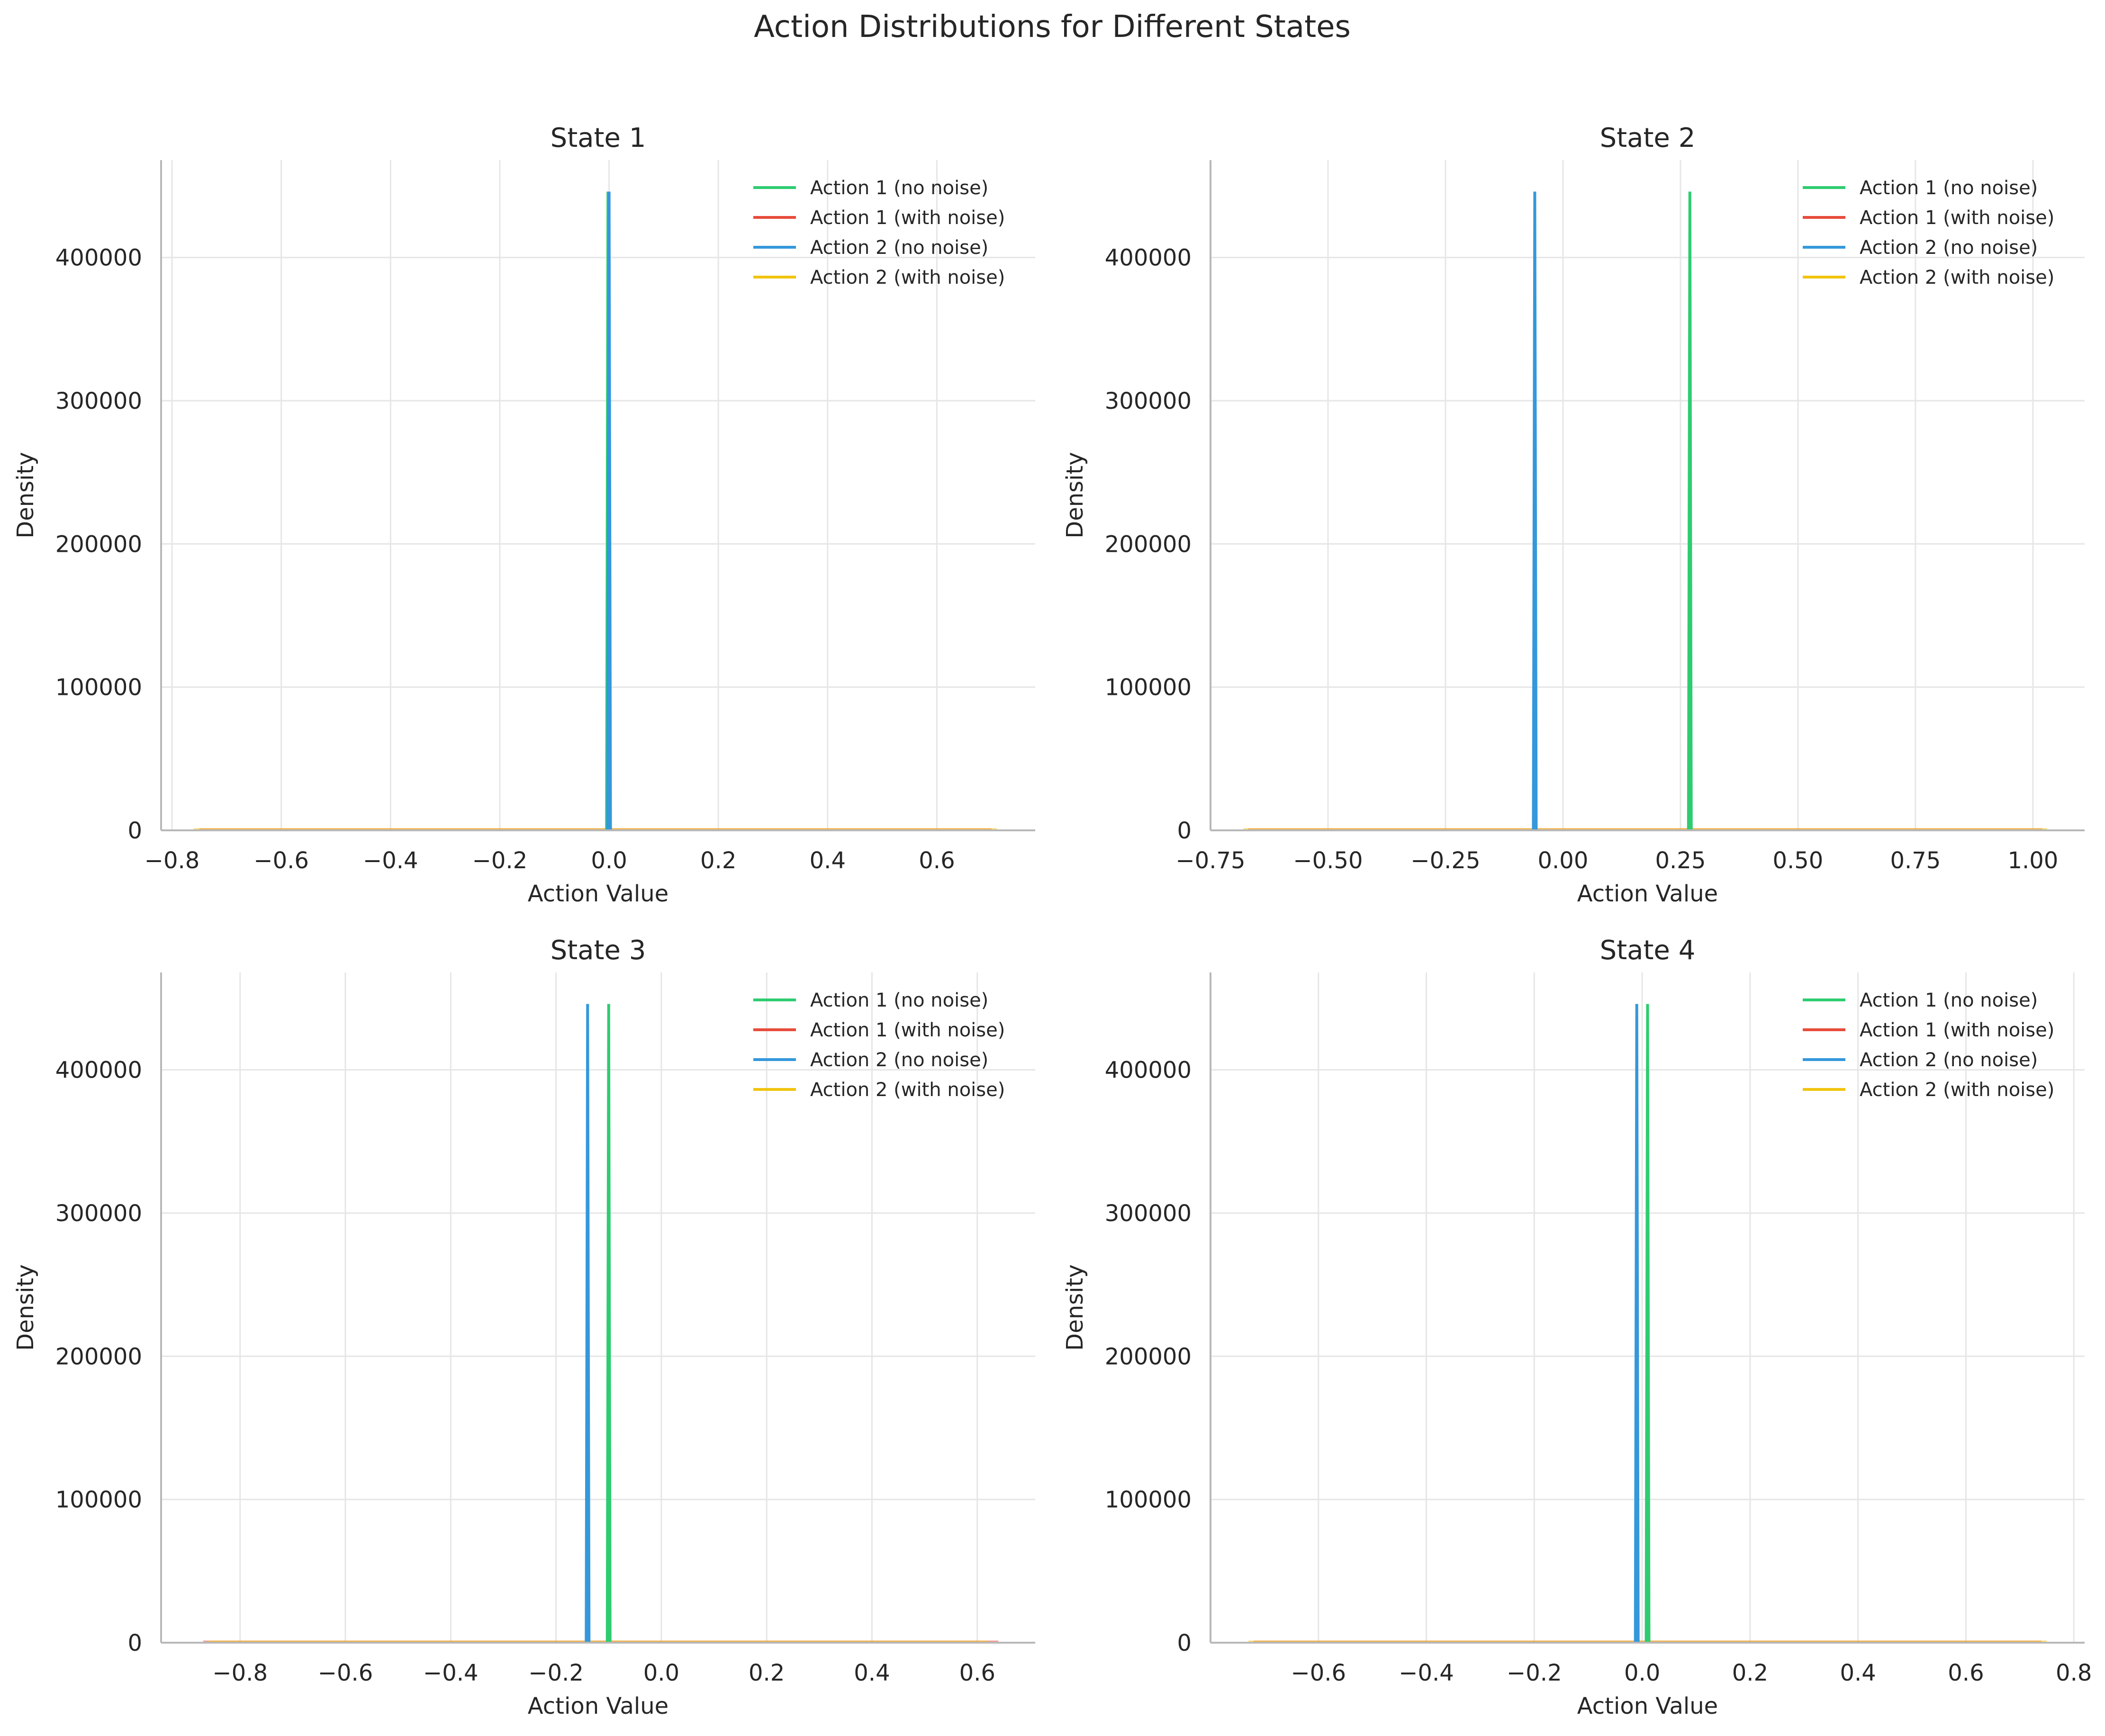  What do you see at coordinates (2032, 860) in the screenshot?
I see `x-tick-label: 1.00` at bounding box center [2032, 860].